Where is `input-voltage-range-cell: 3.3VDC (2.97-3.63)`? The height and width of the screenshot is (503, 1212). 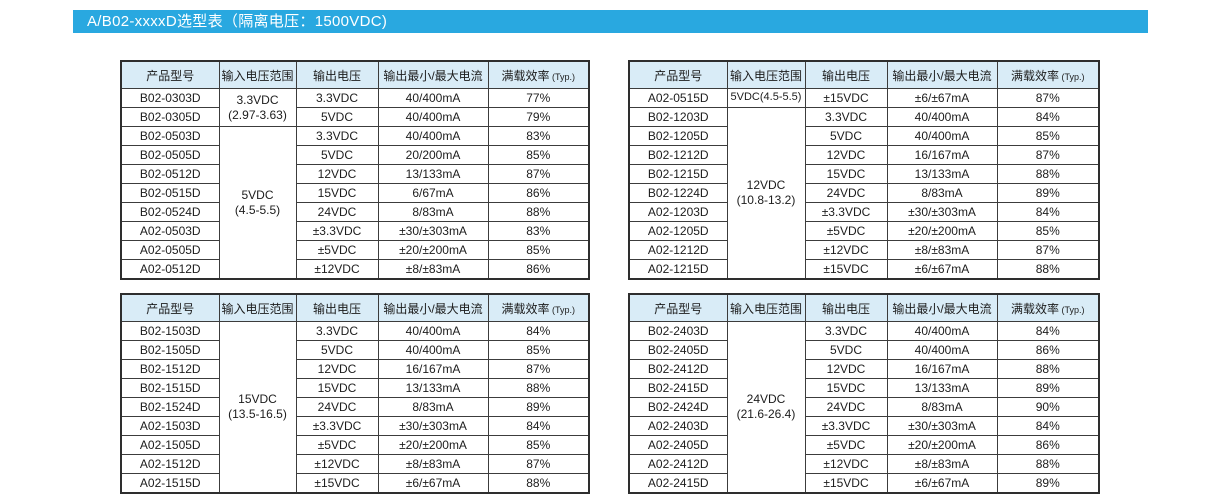
input-voltage-range-cell: 3.3VDC (2.97-3.63) is located at coordinates (257, 107).